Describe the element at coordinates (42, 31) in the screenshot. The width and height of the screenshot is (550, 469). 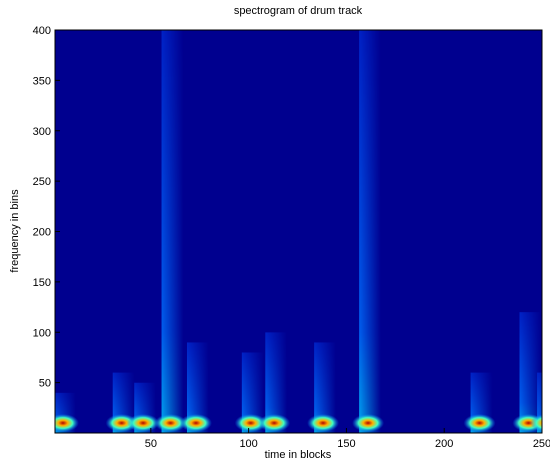
I see `y-tick-label: 400` at that location.